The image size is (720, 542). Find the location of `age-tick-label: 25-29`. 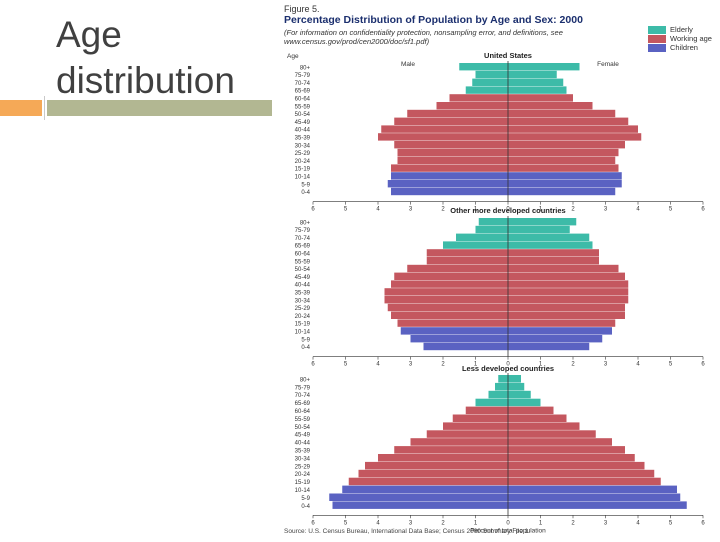

age-tick-label: 25-29 is located at coordinates (303, 309).